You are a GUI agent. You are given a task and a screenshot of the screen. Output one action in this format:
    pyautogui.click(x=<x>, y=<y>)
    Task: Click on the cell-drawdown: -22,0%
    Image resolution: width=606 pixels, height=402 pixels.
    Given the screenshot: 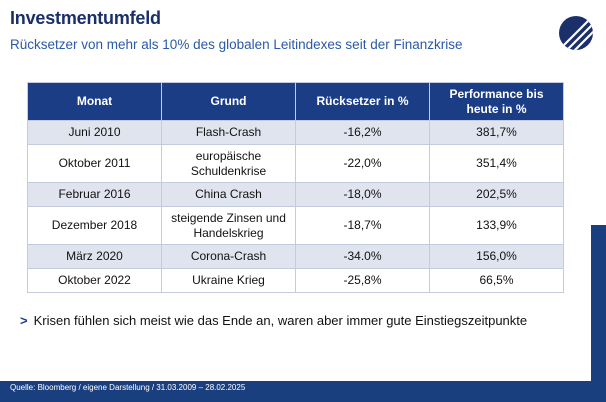 What is the action you would take?
    pyautogui.click(x=362, y=163)
    